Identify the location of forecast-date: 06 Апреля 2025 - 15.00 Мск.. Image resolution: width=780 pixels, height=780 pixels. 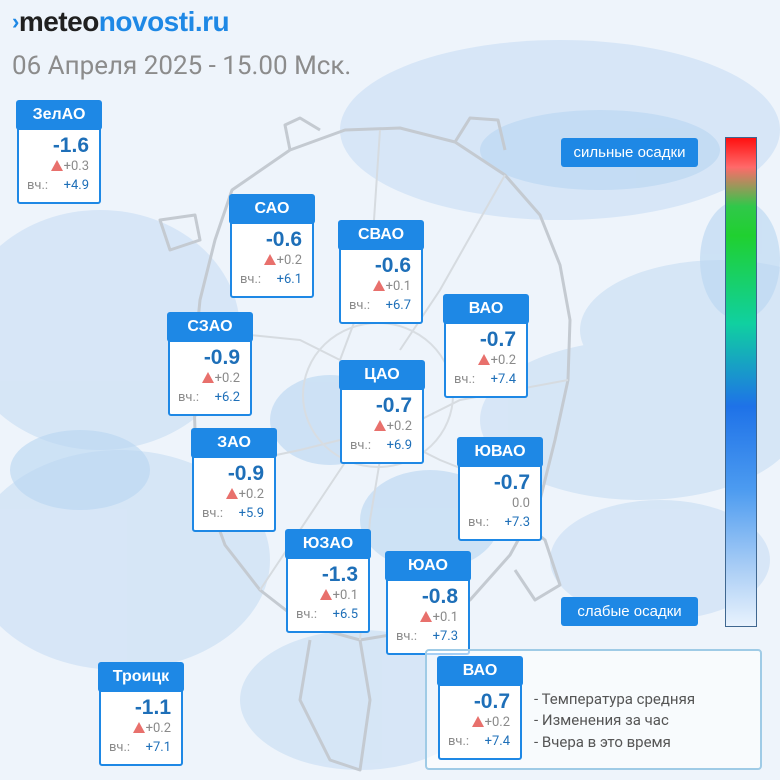
(182, 66).